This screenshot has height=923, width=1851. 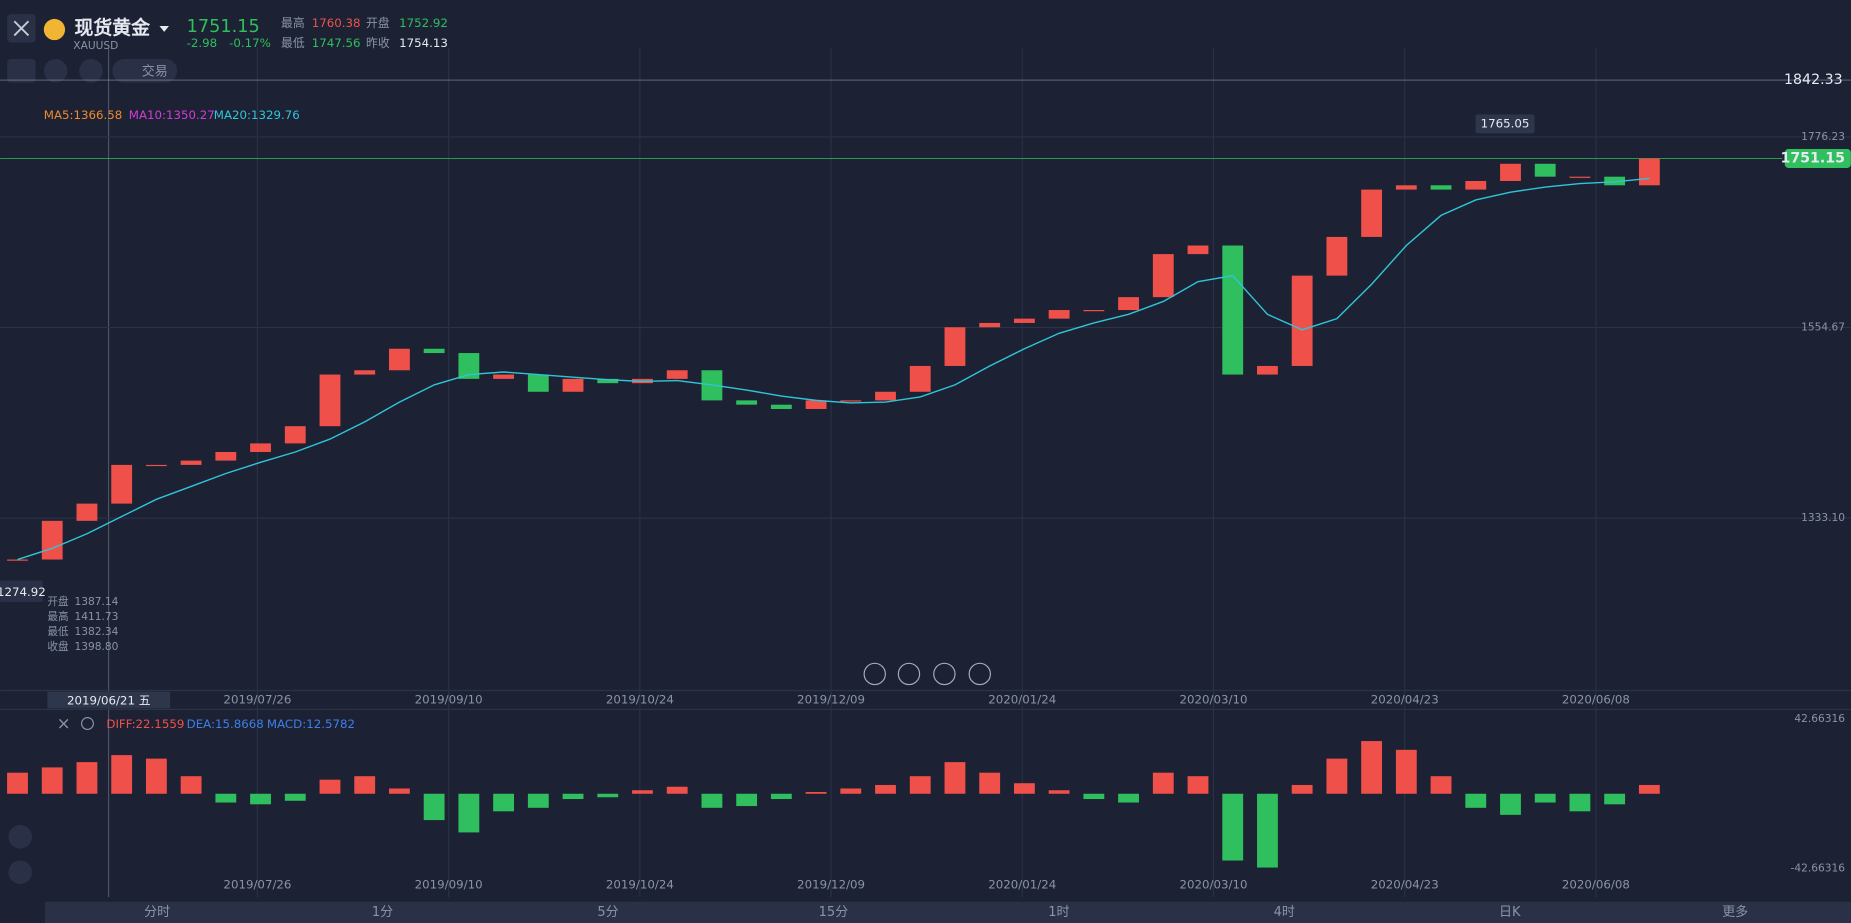 What do you see at coordinates (423, 23) in the screenshot?
I see `open: 1752.92` at bounding box center [423, 23].